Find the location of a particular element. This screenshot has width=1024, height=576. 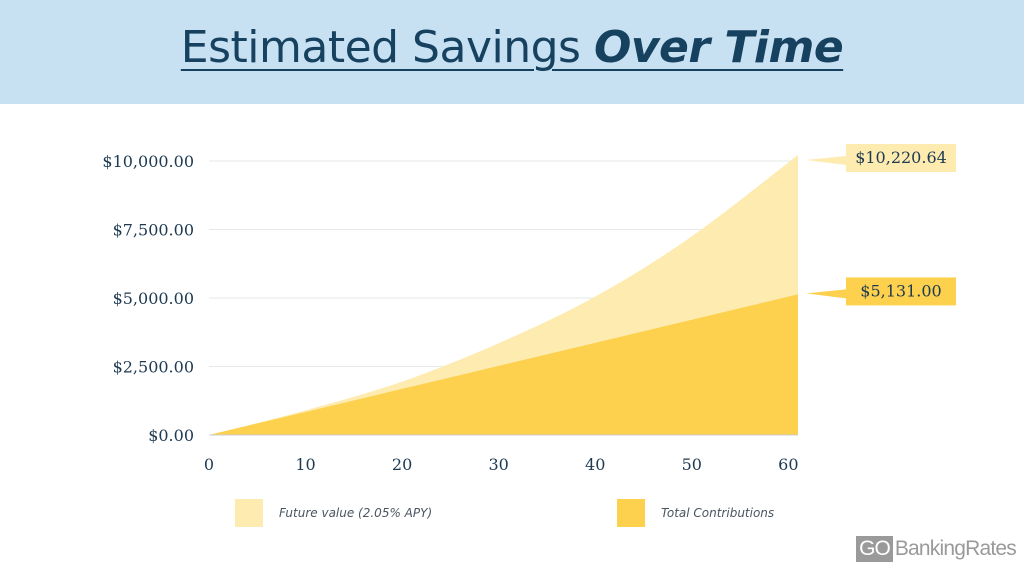

annotation-label: $10,220.64 is located at coordinates (901, 157).